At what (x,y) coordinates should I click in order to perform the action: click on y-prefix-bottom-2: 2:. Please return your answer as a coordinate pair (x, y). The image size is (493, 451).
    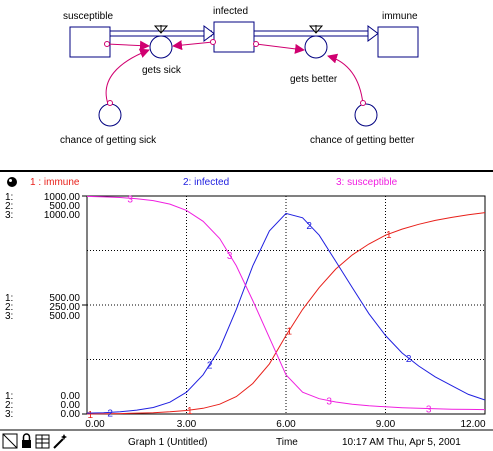
    Looking at the image, I should click on (9, 405).